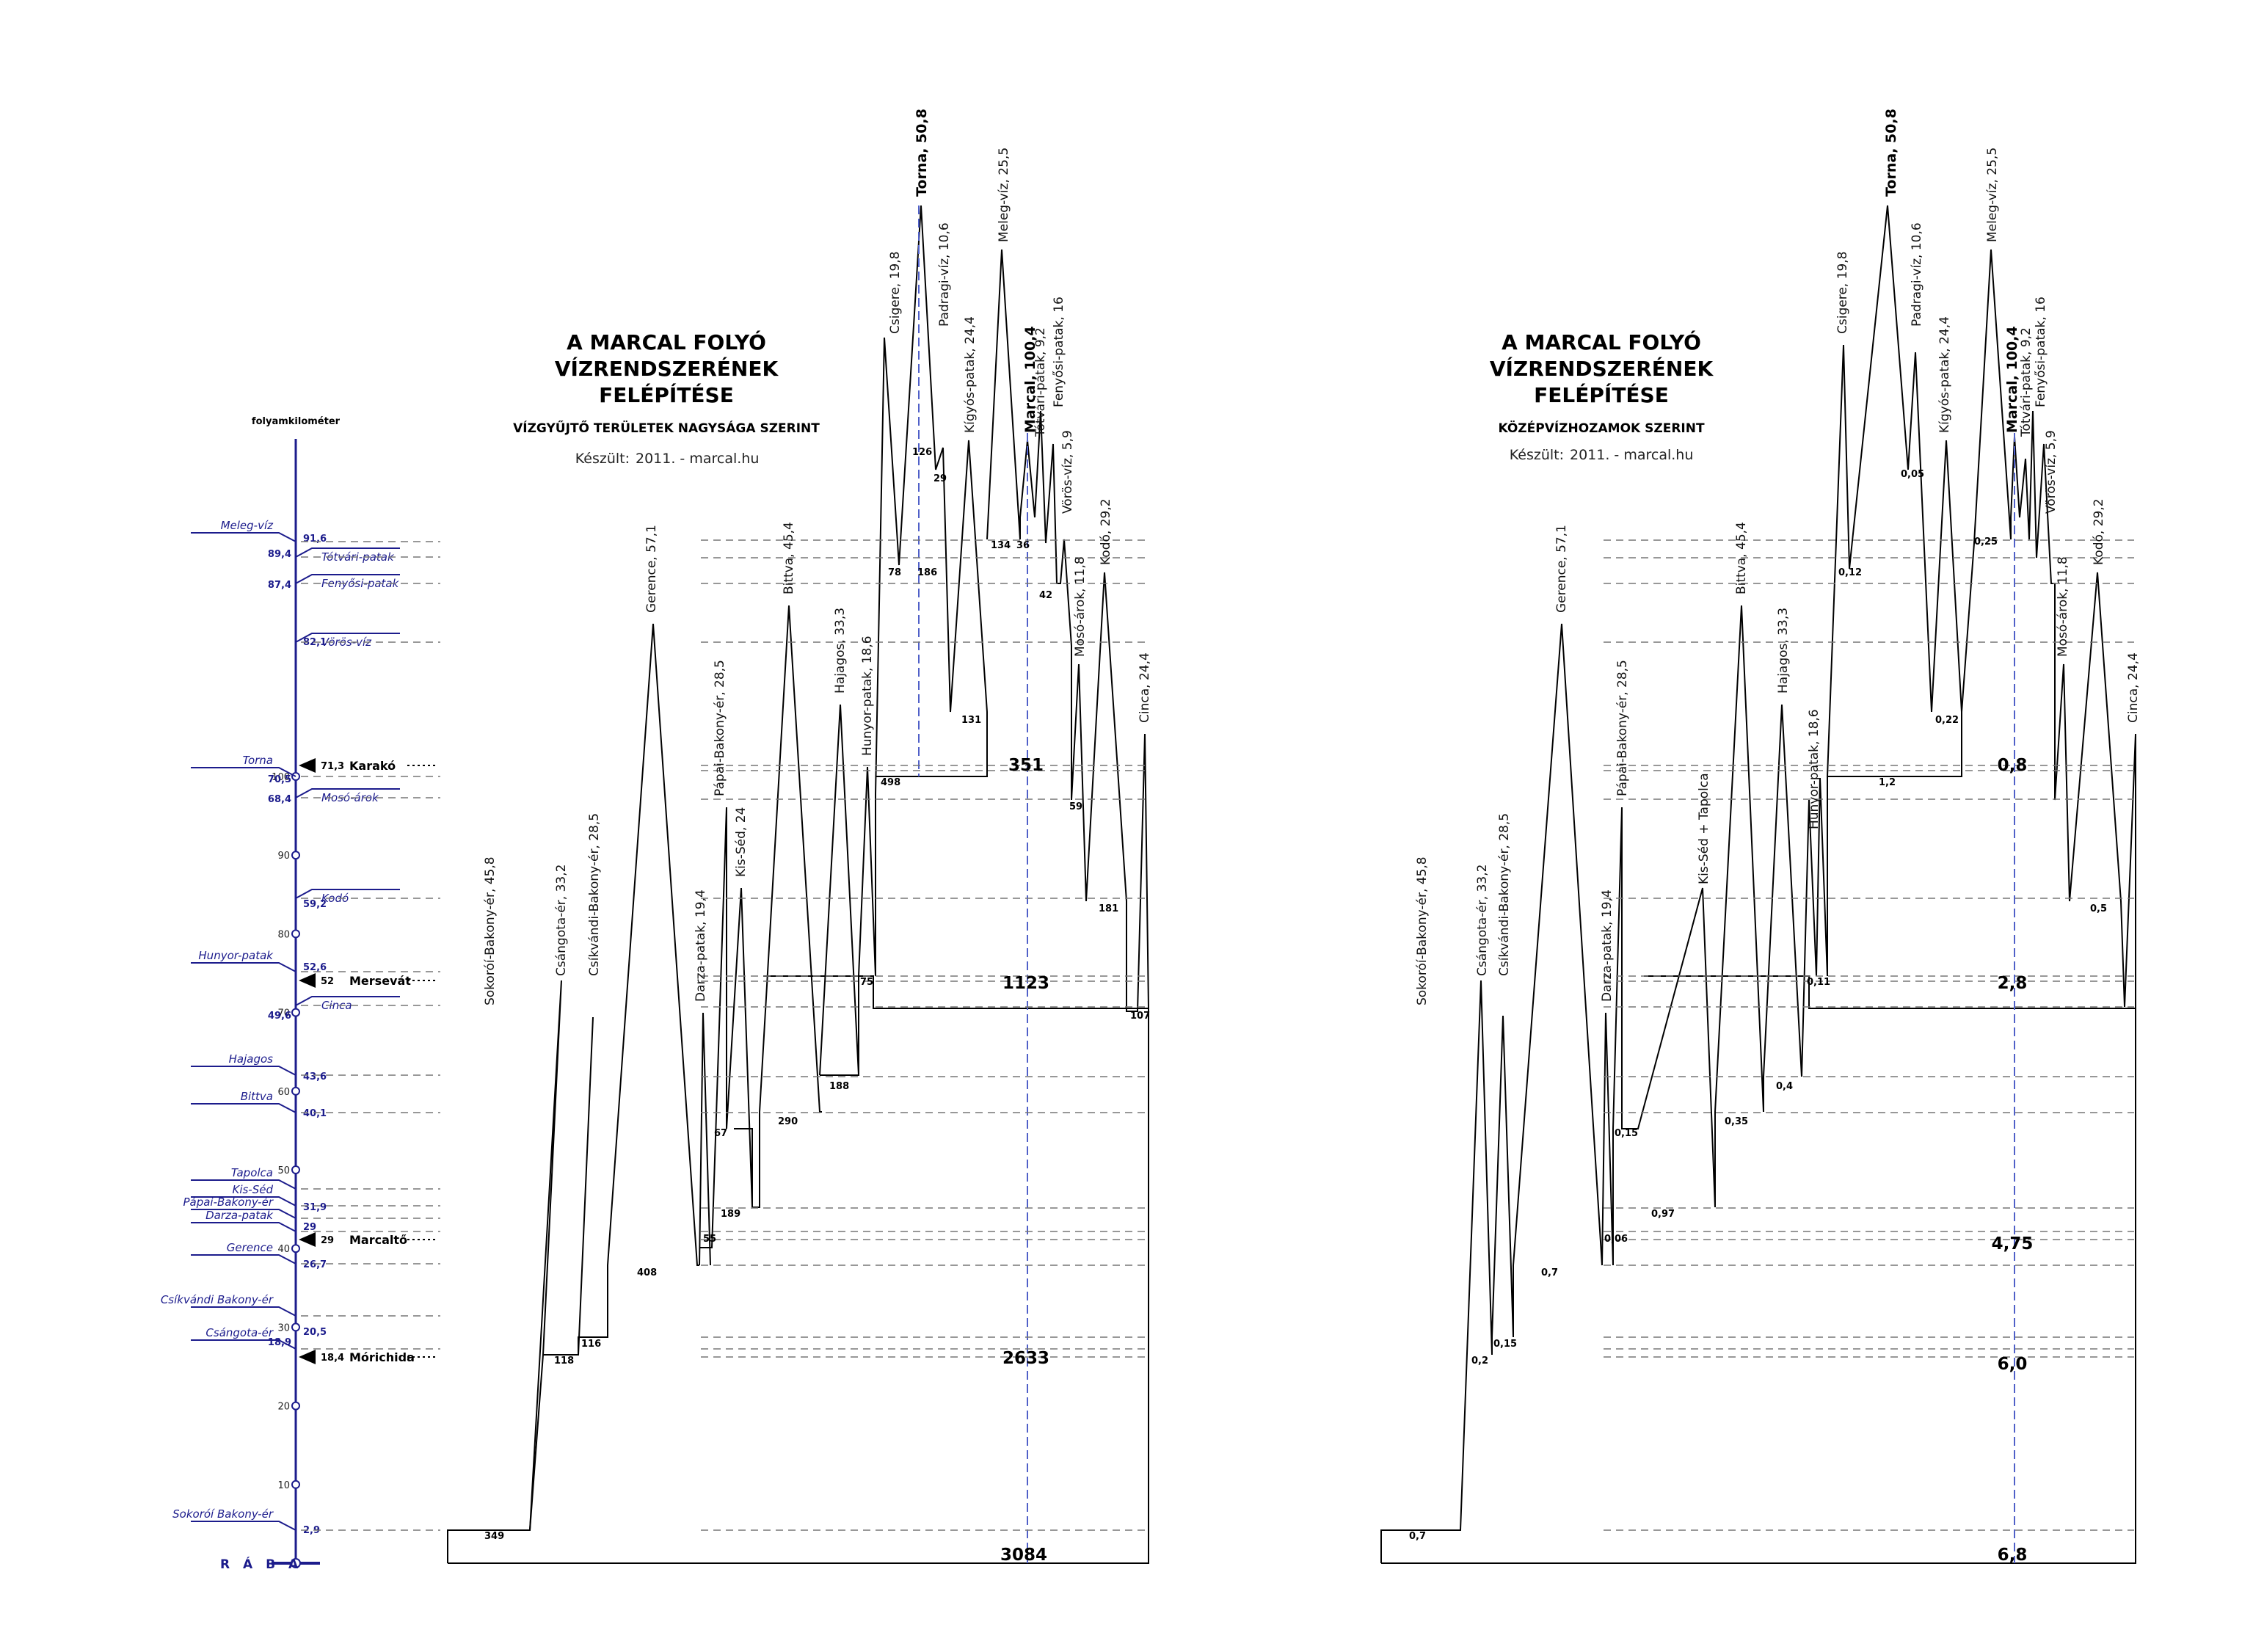  I want to click on tributary-km: 59,2, so click(315, 904).